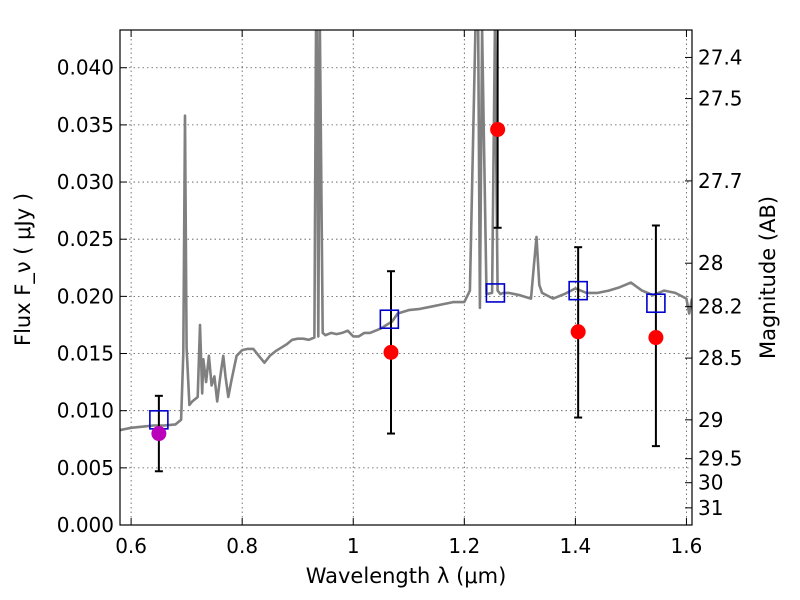 This screenshot has height=600, width=800. I want to click on mag-tick-label: 30, so click(710, 483).